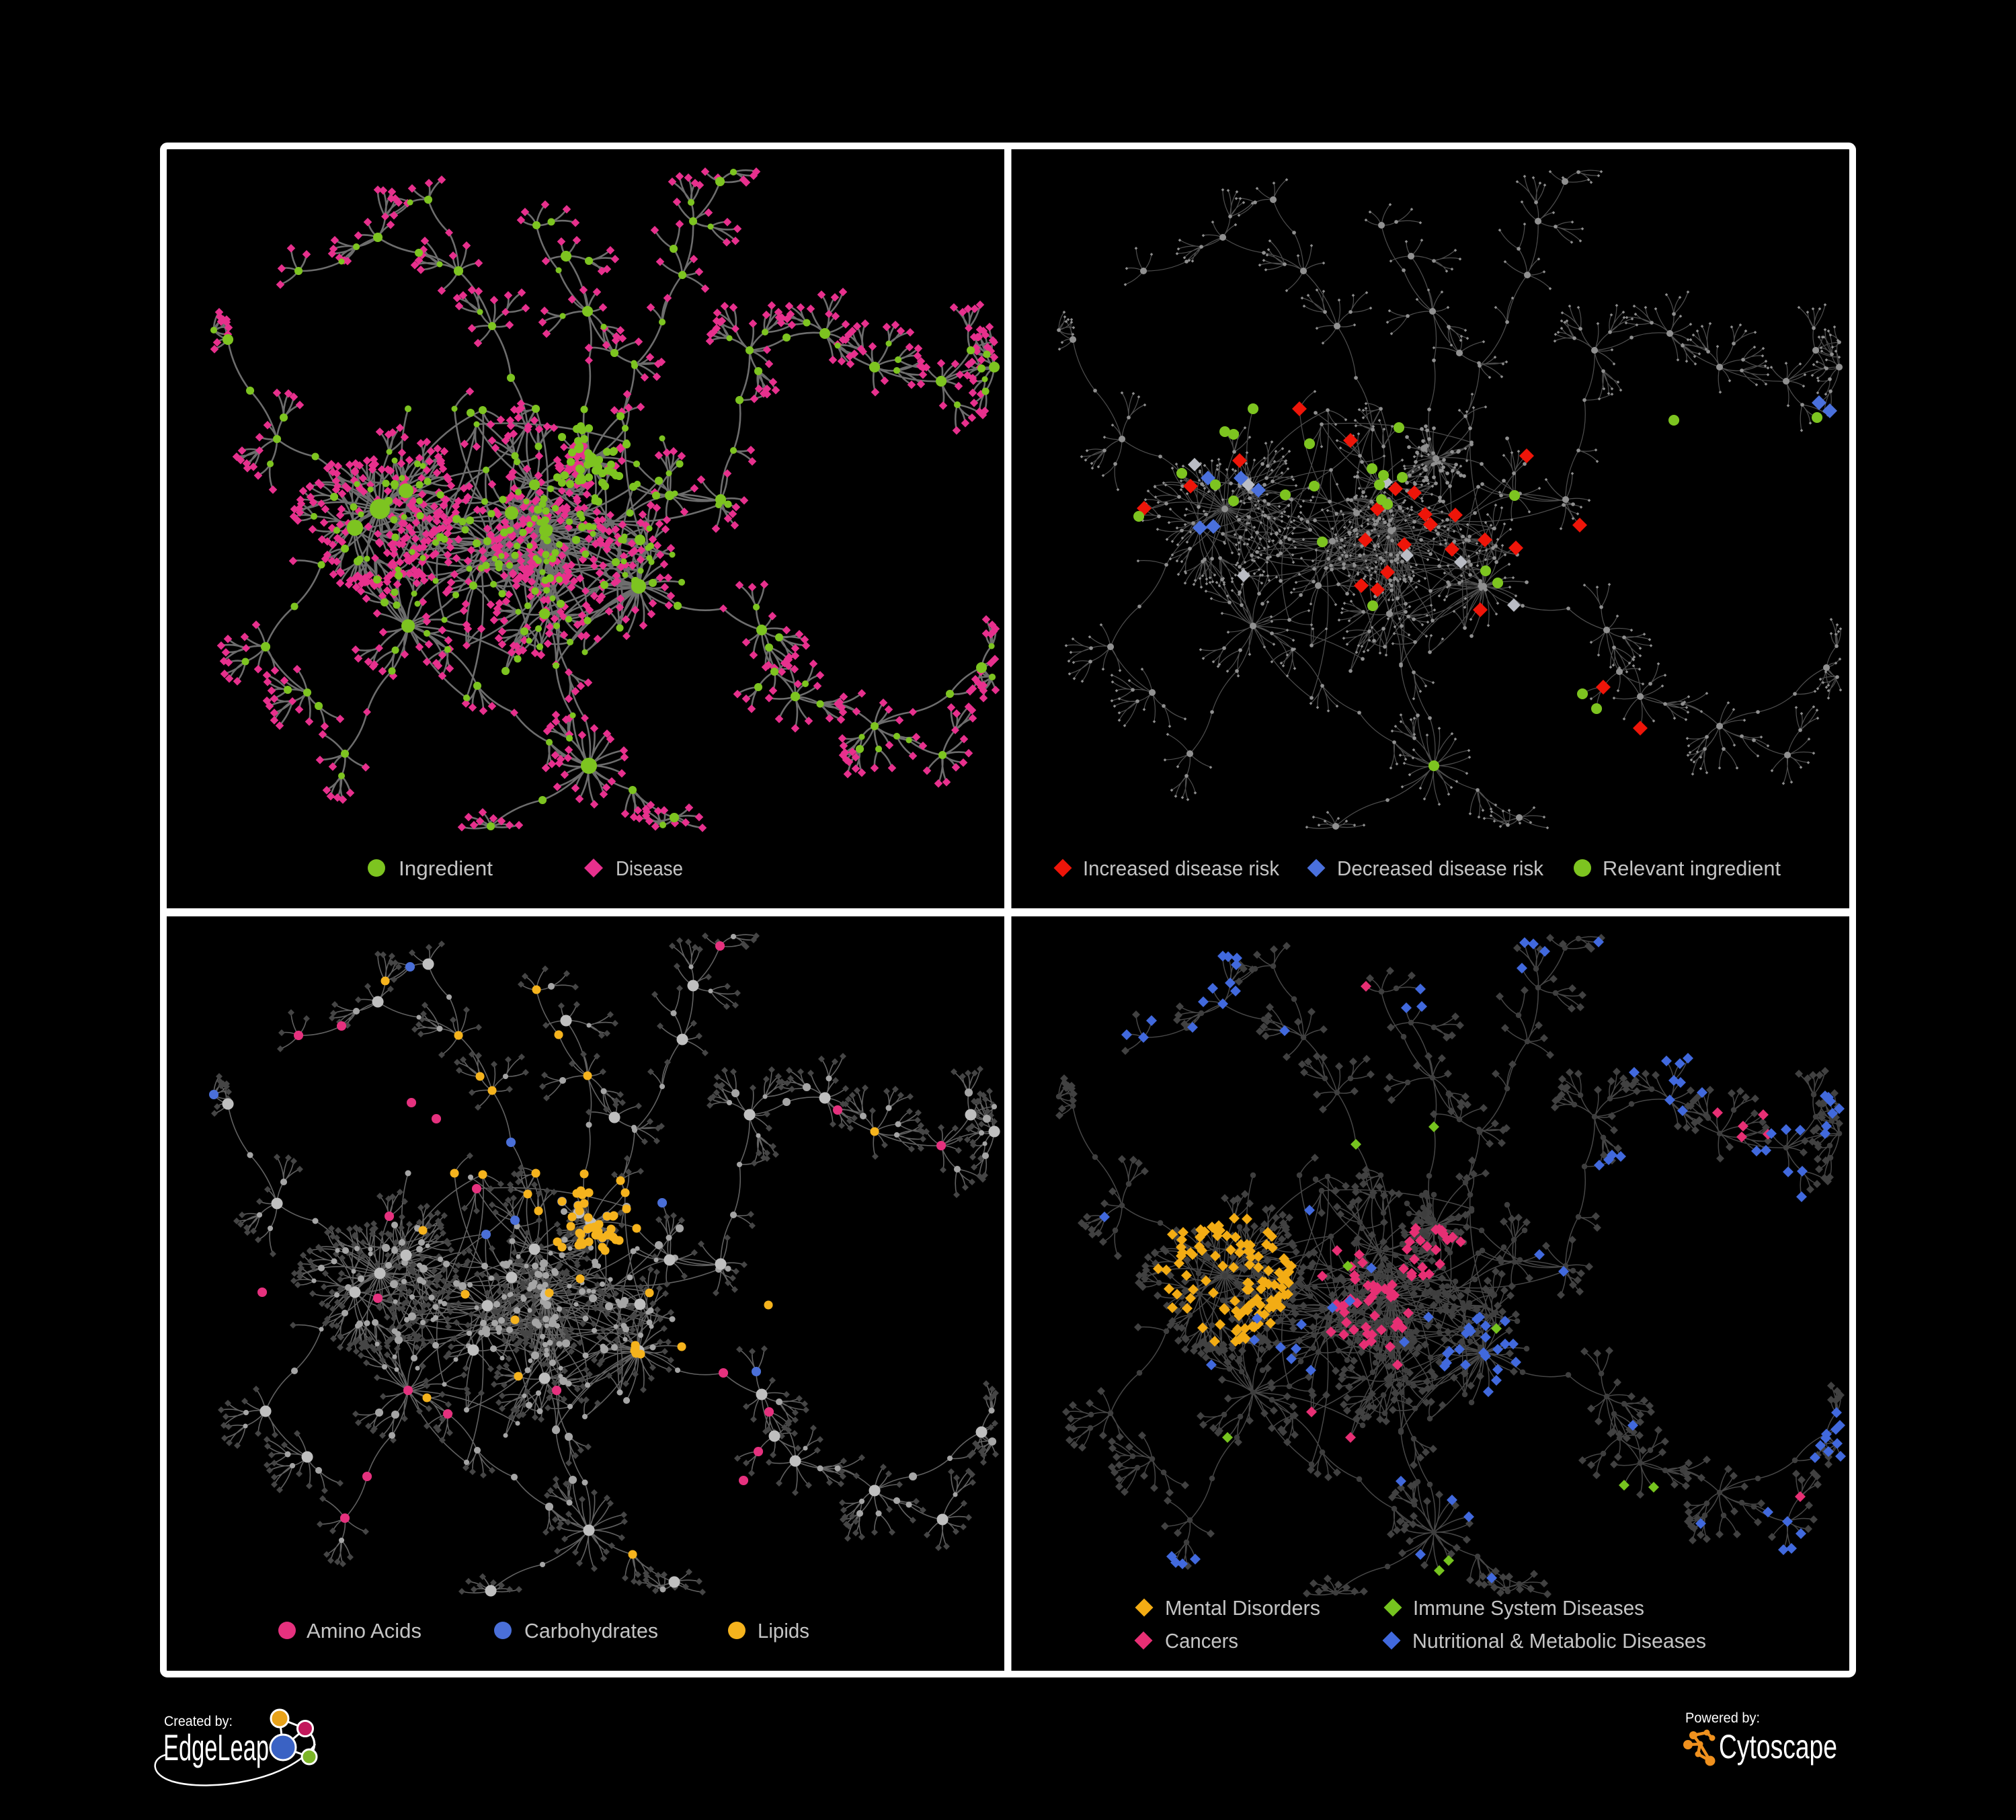 This screenshot has height=1820, width=2016. Describe the element at coordinates (1440, 868) in the screenshot. I see `svg-text: Decreased disease risk` at that location.